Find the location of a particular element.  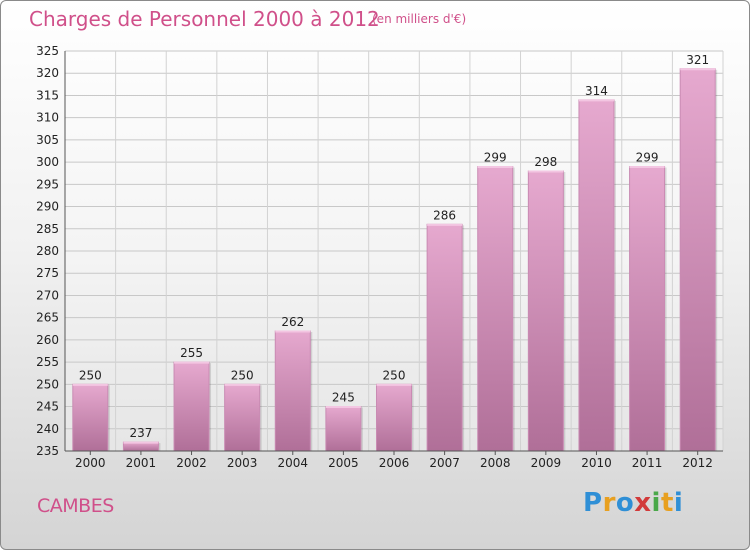

y-tick-label: 300 is located at coordinates (47, 162).